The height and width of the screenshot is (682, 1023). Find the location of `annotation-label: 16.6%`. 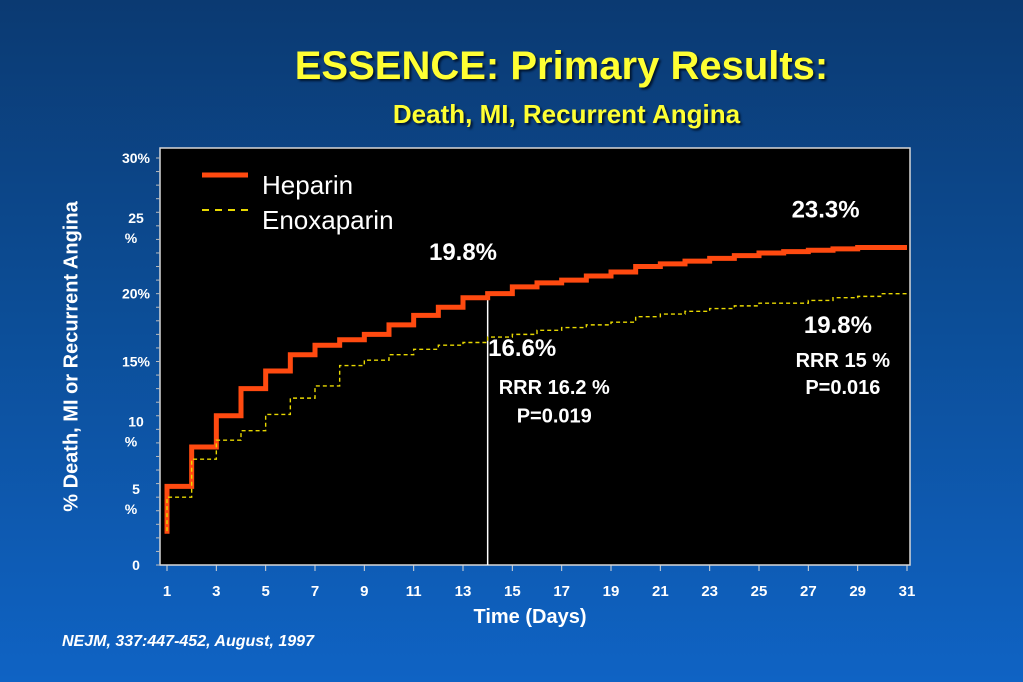

annotation-label: 16.6% is located at coordinates (522, 348).